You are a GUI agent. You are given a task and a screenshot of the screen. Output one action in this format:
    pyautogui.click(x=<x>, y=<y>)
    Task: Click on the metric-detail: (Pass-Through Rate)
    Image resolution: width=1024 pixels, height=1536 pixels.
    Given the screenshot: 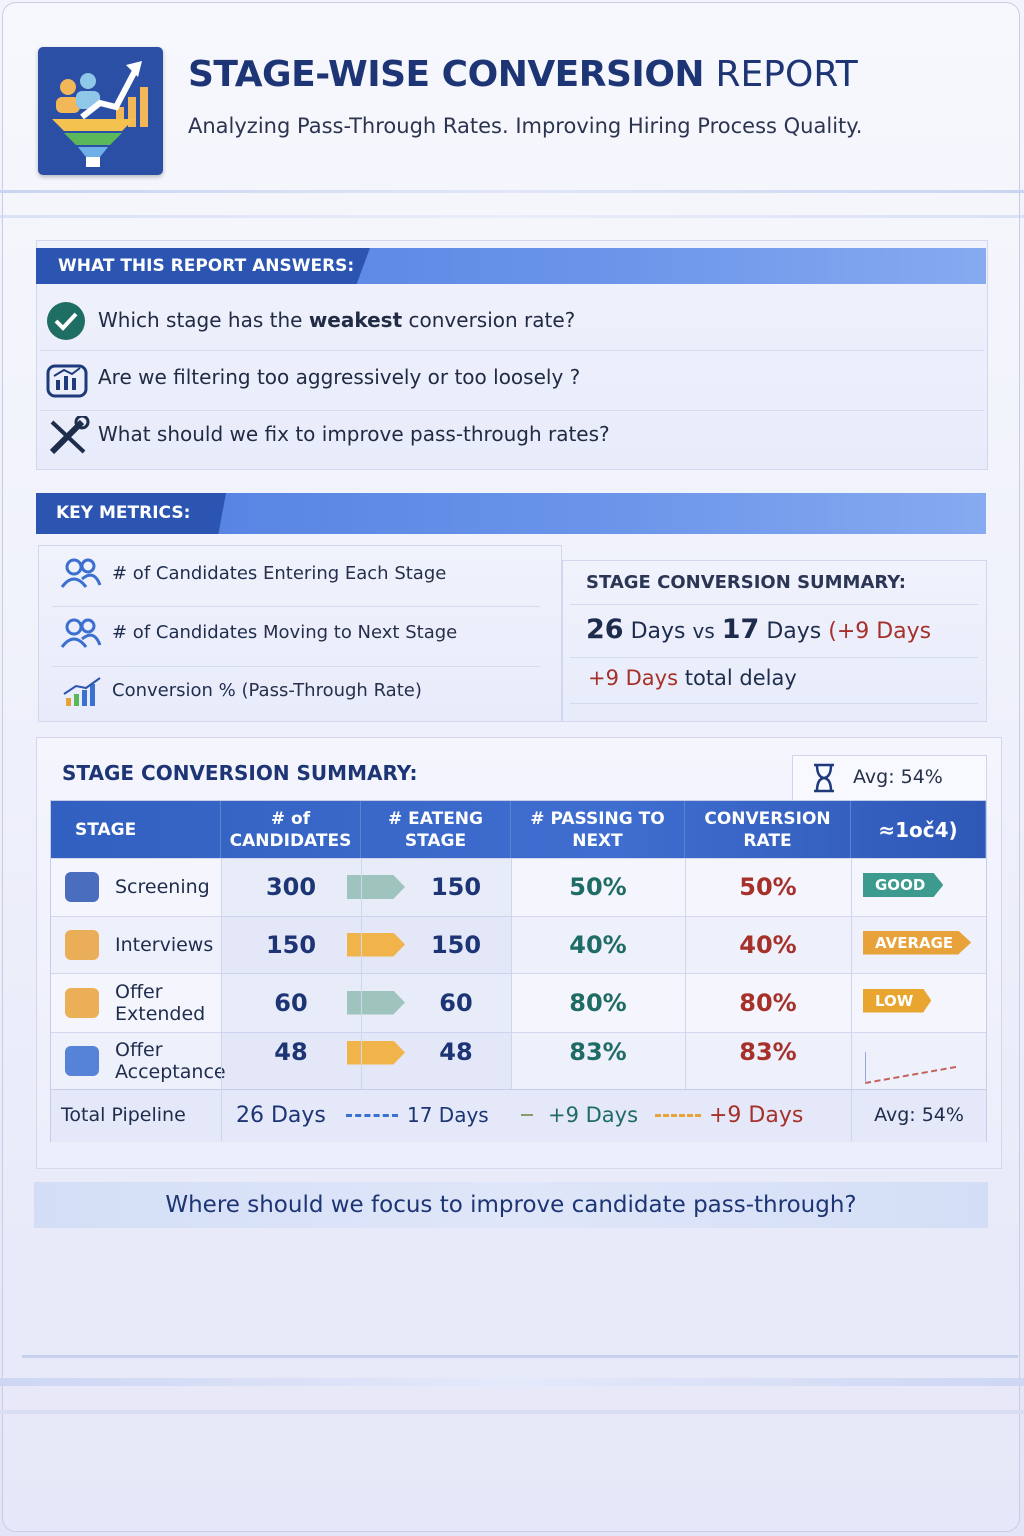 What is the action you would take?
    pyautogui.click(x=331, y=690)
    